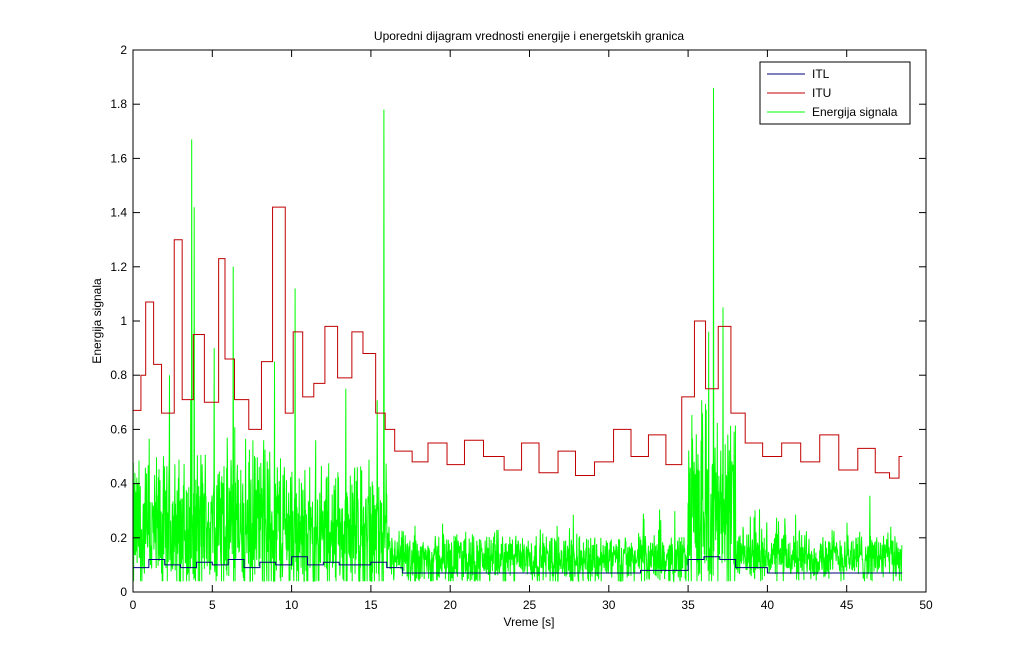  Describe the element at coordinates (118, 267) in the screenshot. I see `y-tick-label: 1.2` at that location.